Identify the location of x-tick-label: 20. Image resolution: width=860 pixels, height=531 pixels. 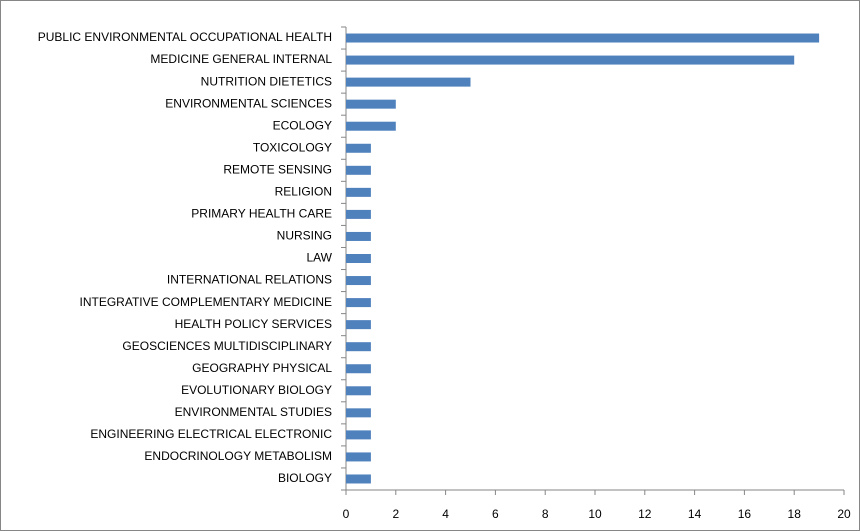
(844, 514).